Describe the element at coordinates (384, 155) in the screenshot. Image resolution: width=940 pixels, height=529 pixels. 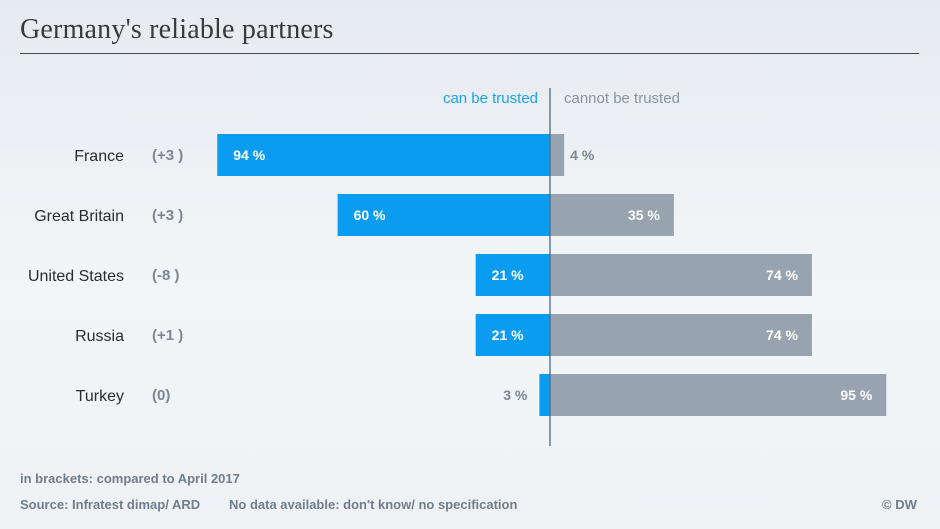
I see `bar-trusted-france` at that location.